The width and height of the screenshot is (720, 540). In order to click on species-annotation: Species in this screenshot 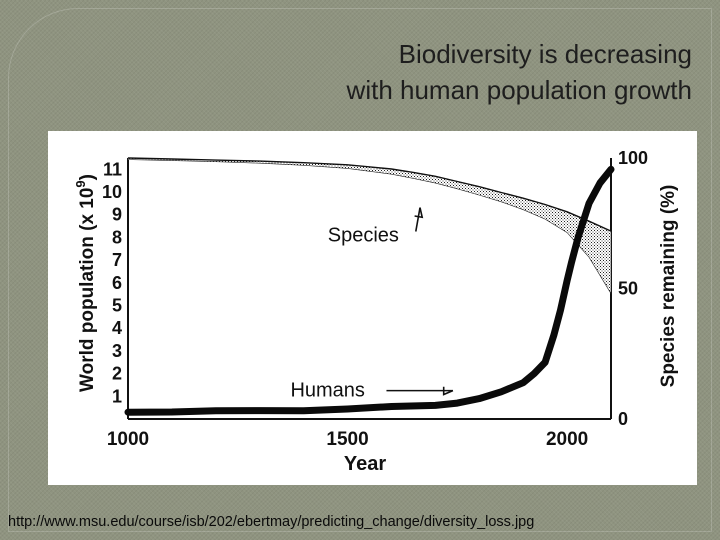, I will do `click(363, 236)`.